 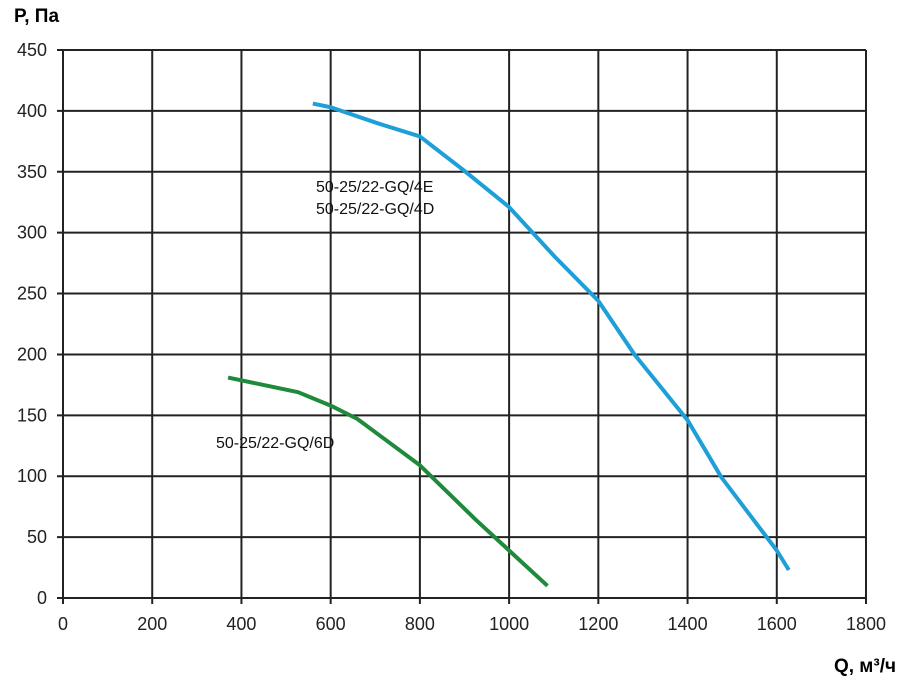 I want to click on y-tick-label: 400, so click(x=32, y=111).